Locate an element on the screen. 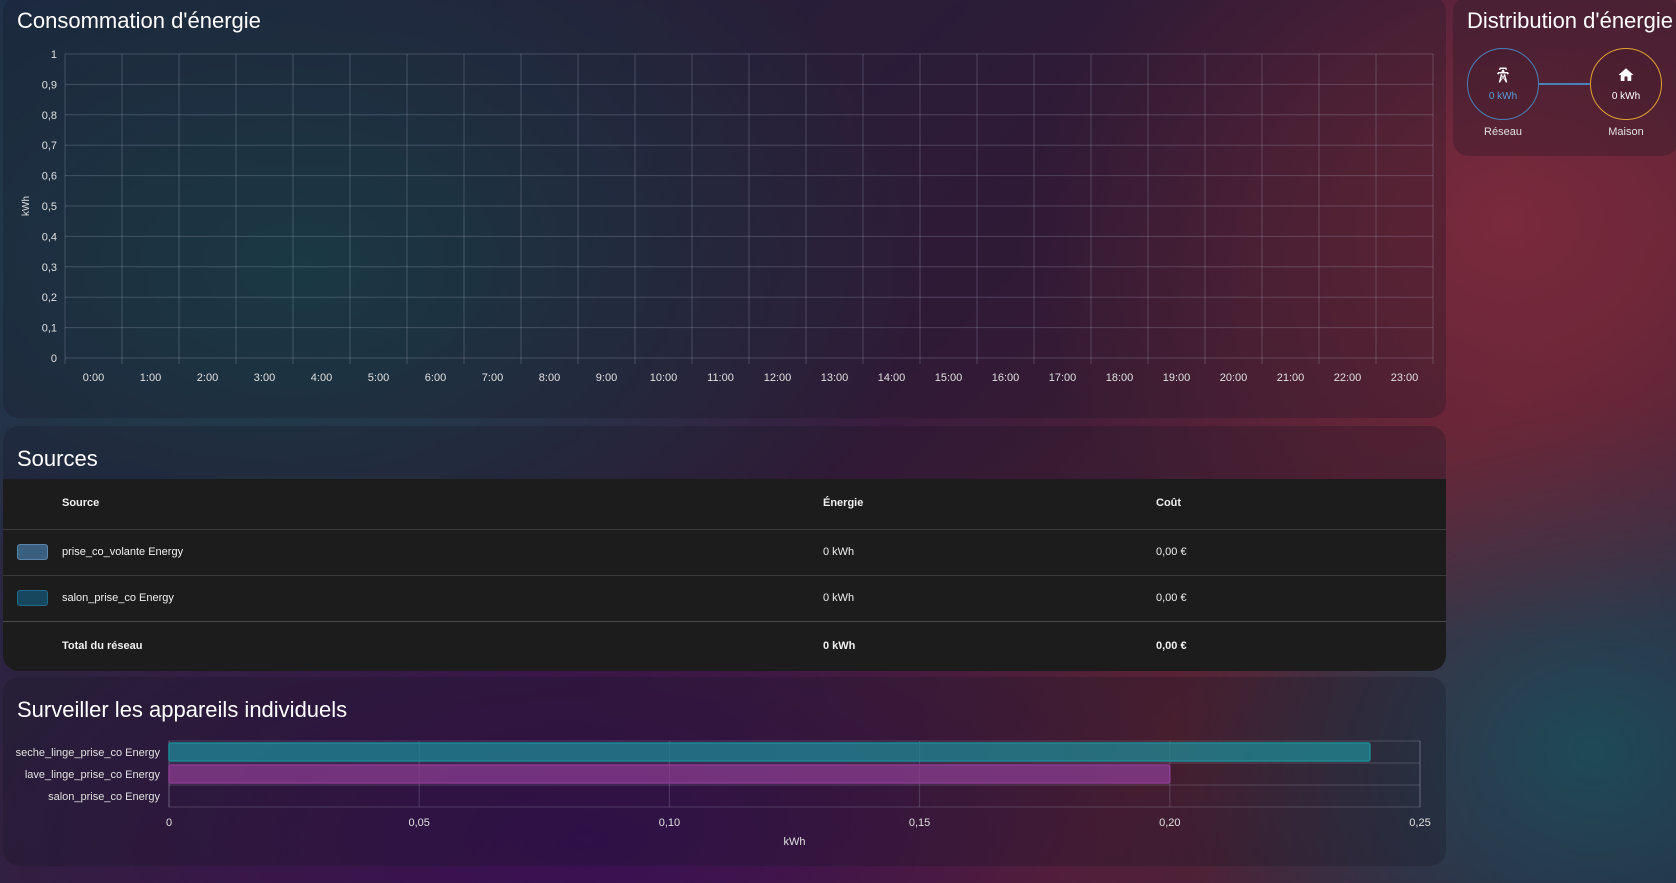 The image size is (1676, 883). category-label: seche_linge_prise_co Energy is located at coordinates (88, 753).